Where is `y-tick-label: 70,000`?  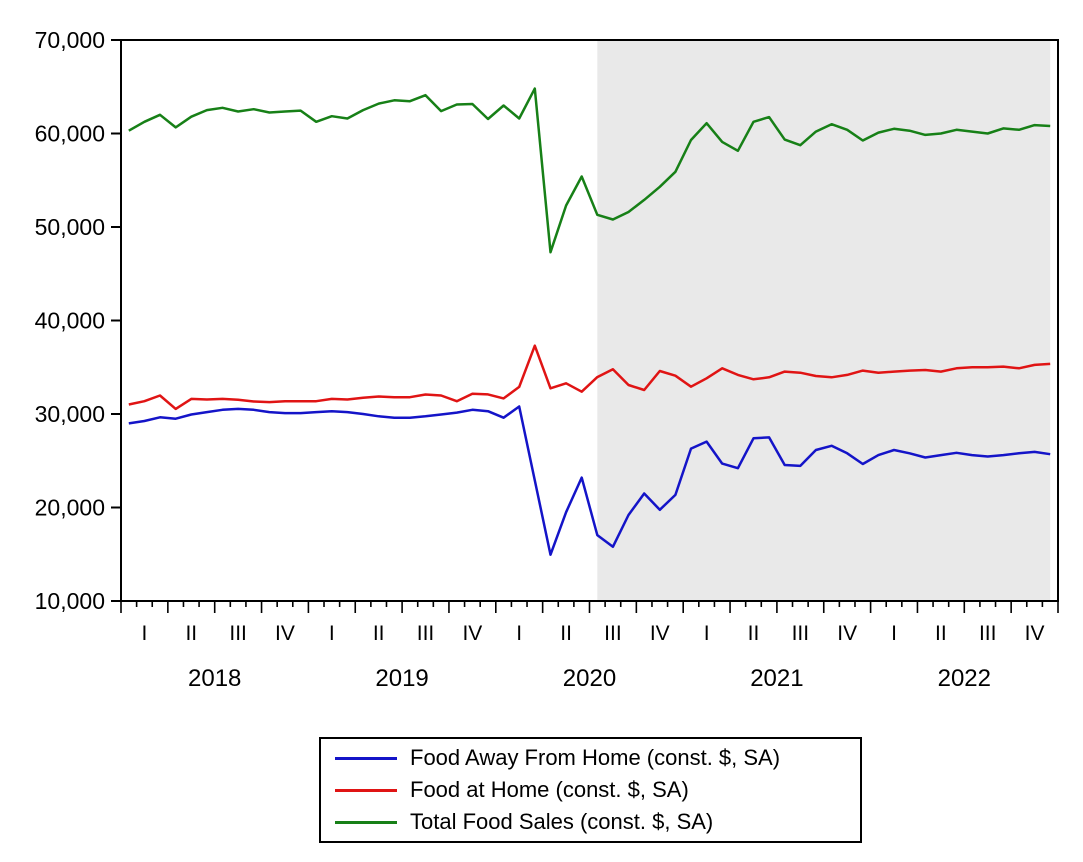 y-tick-label: 70,000 is located at coordinates (70, 40).